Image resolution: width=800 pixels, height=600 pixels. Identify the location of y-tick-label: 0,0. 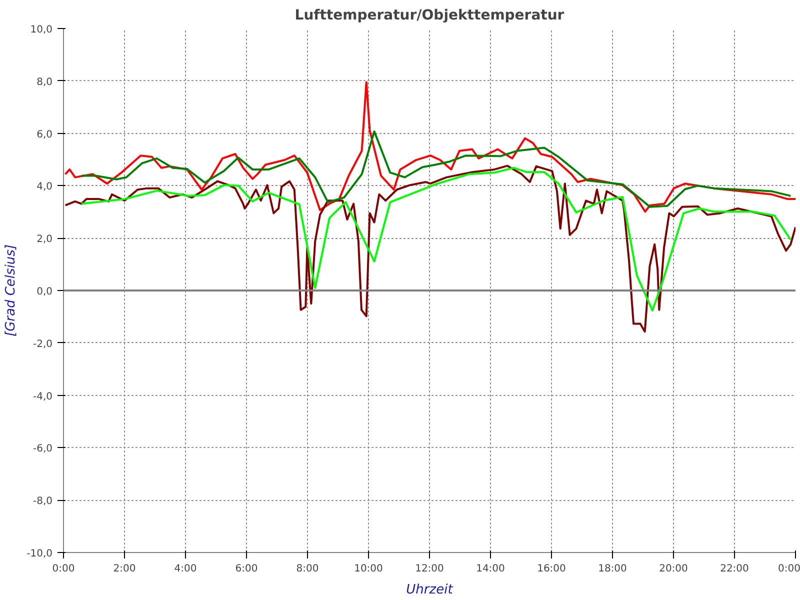
(44, 292).